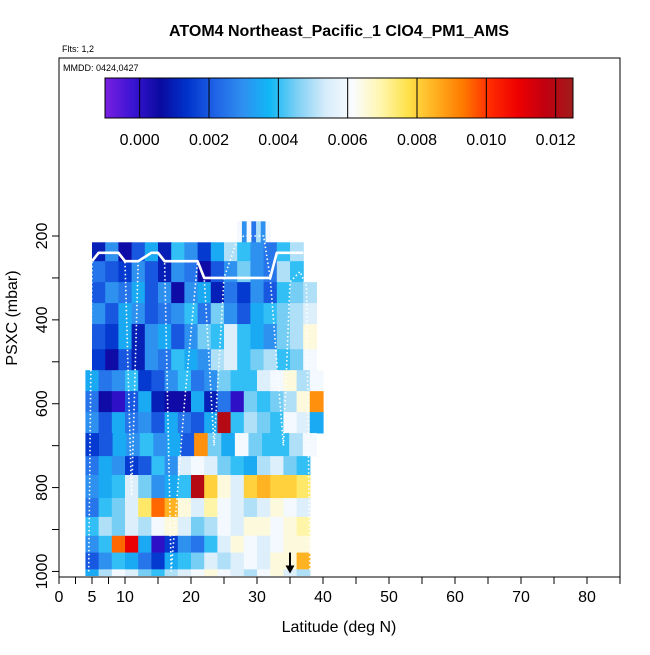  What do you see at coordinates (92, 597) in the screenshot?
I see `x-tick-label: 5` at bounding box center [92, 597].